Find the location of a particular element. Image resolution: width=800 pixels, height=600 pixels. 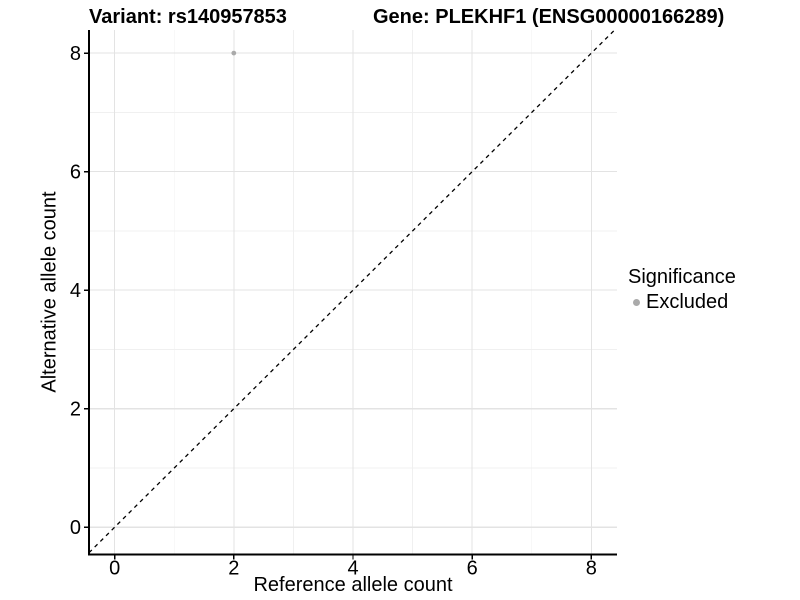

x-tick-label: 6 is located at coordinates (472, 569).